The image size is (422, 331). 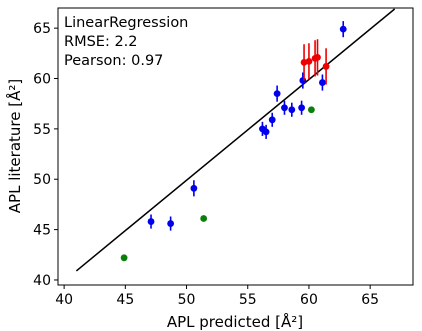 I want to click on x-tick-label: 40, so click(x=64, y=300).